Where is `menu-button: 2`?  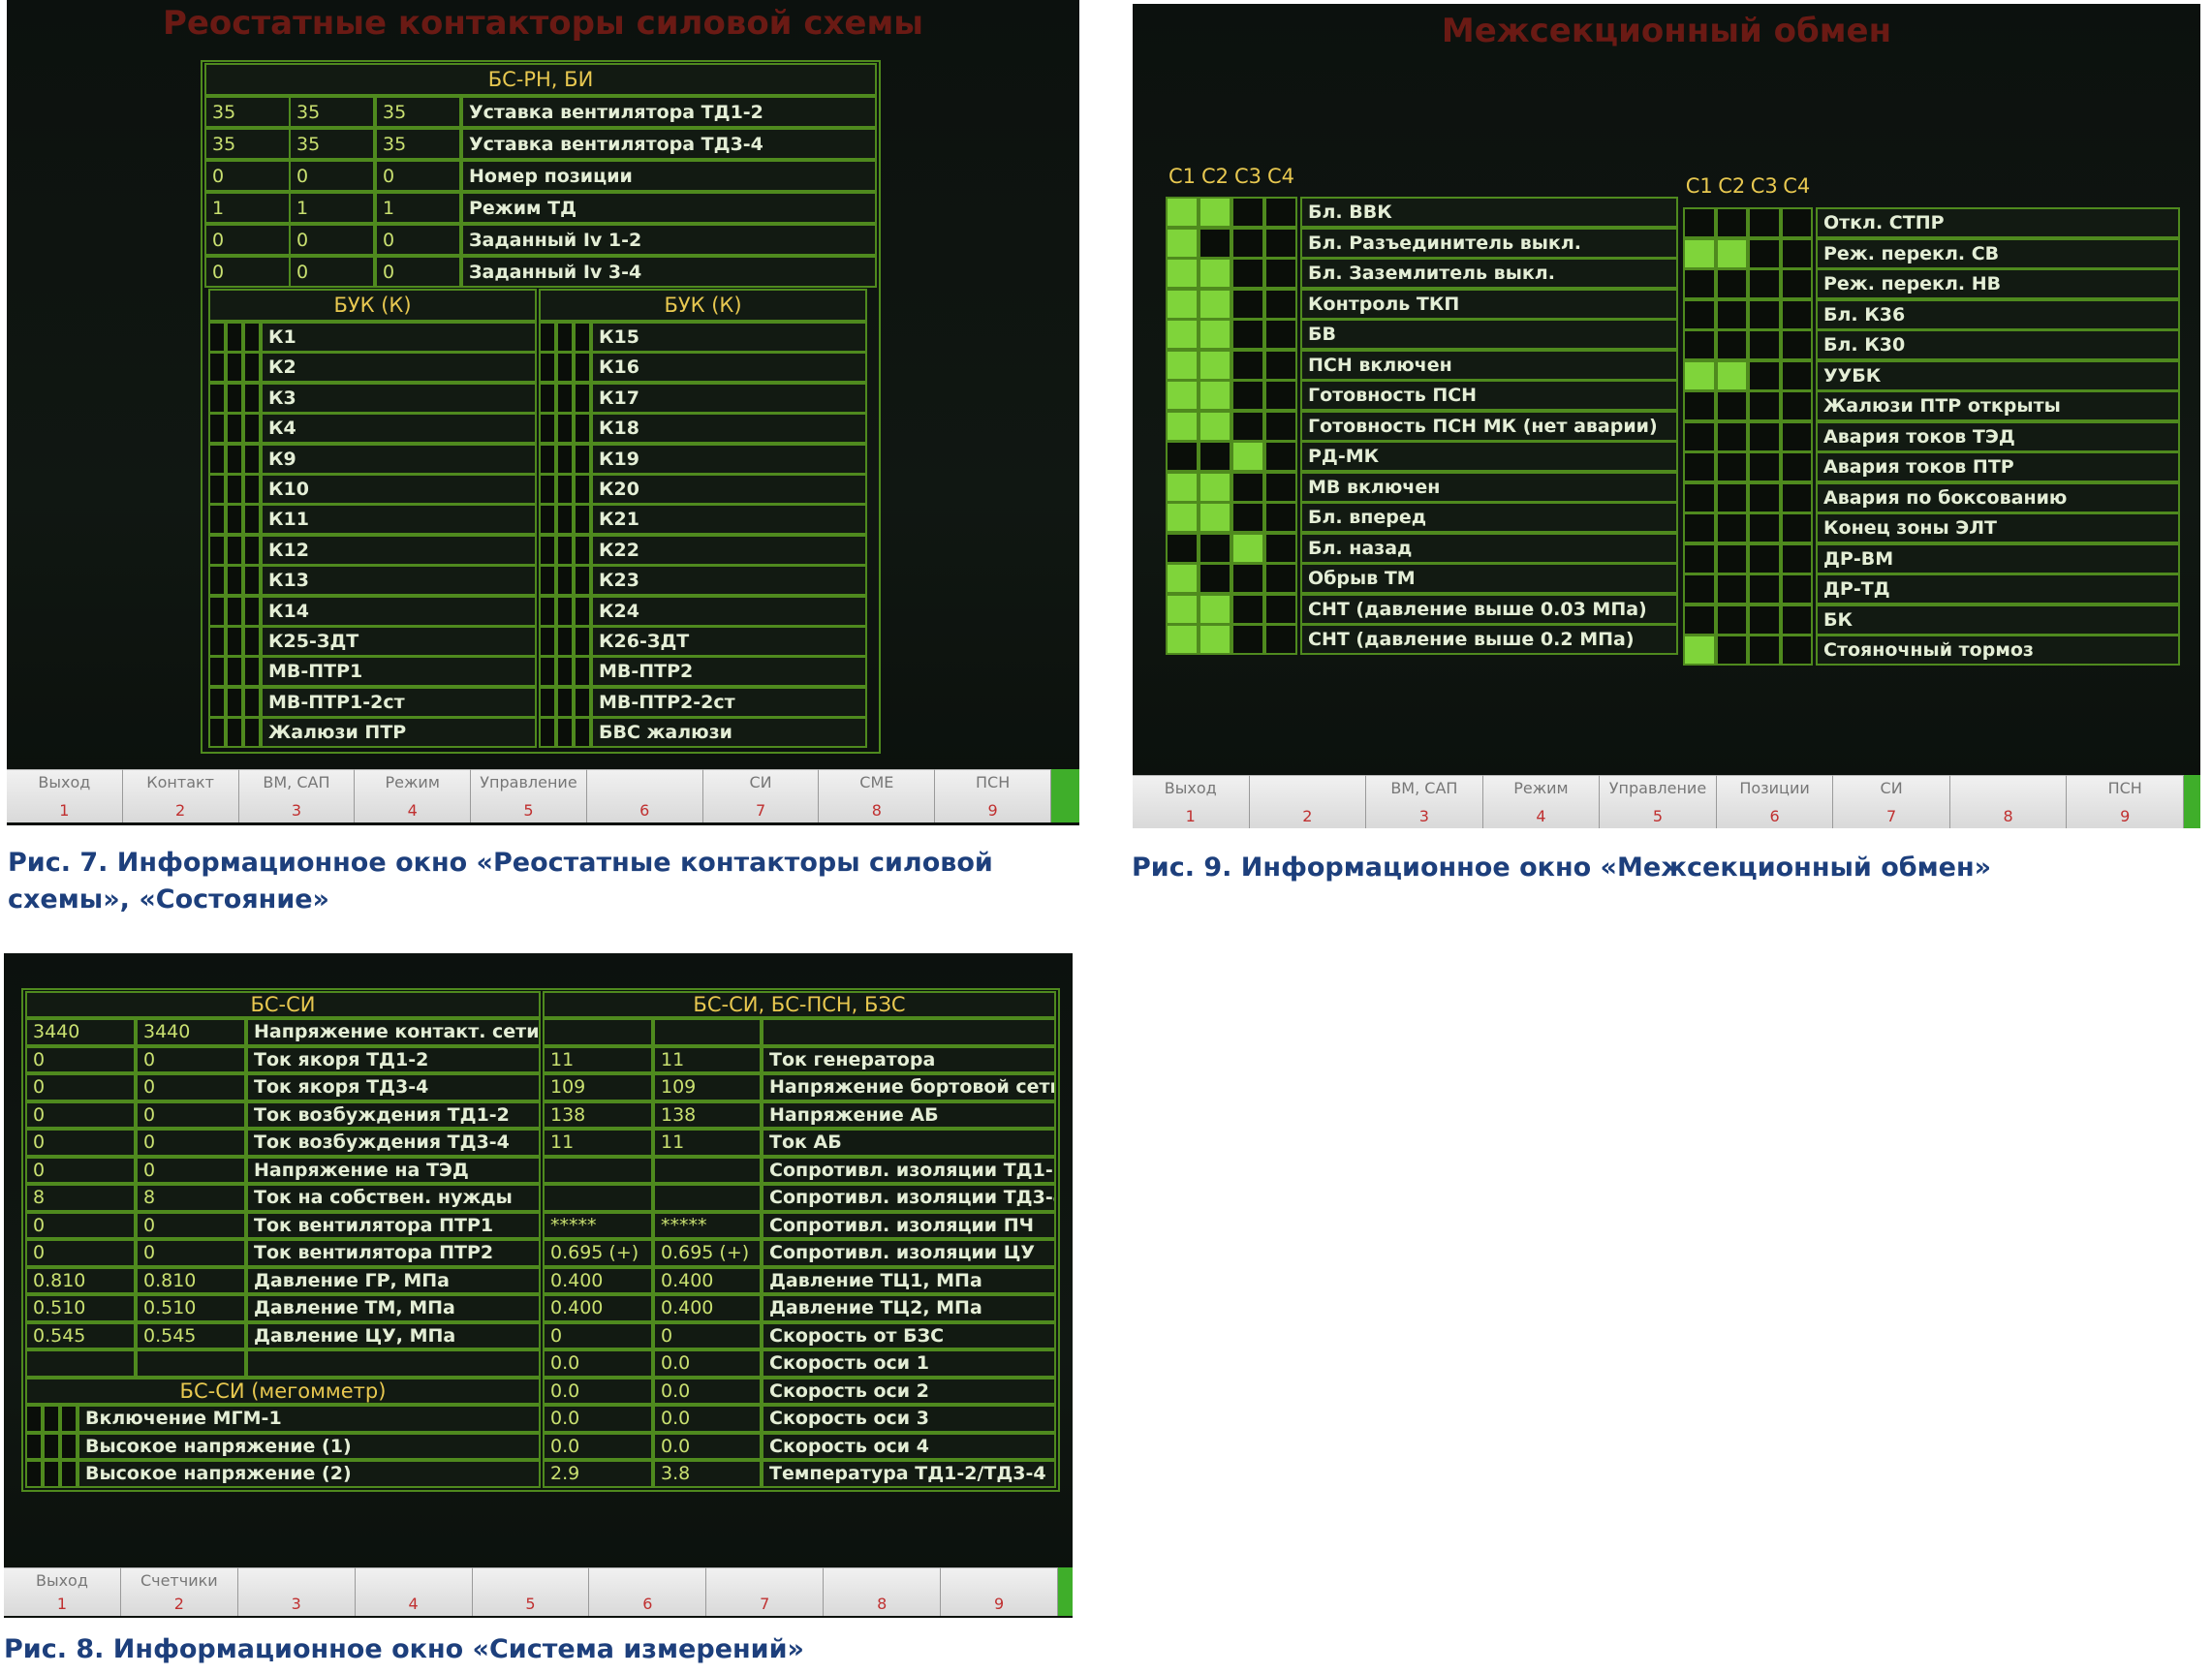
menu-button: 2 is located at coordinates (1308, 801).